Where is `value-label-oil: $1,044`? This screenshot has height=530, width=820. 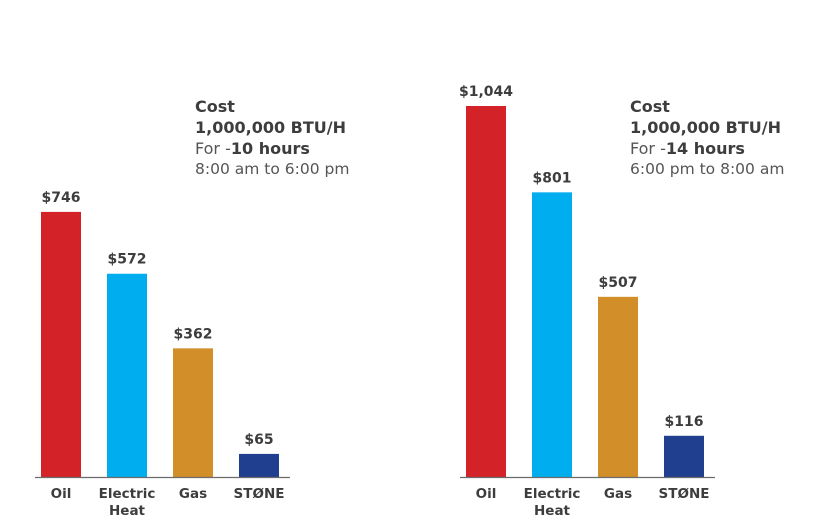 value-label-oil: $1,044 is located at coordinates (486, 92).